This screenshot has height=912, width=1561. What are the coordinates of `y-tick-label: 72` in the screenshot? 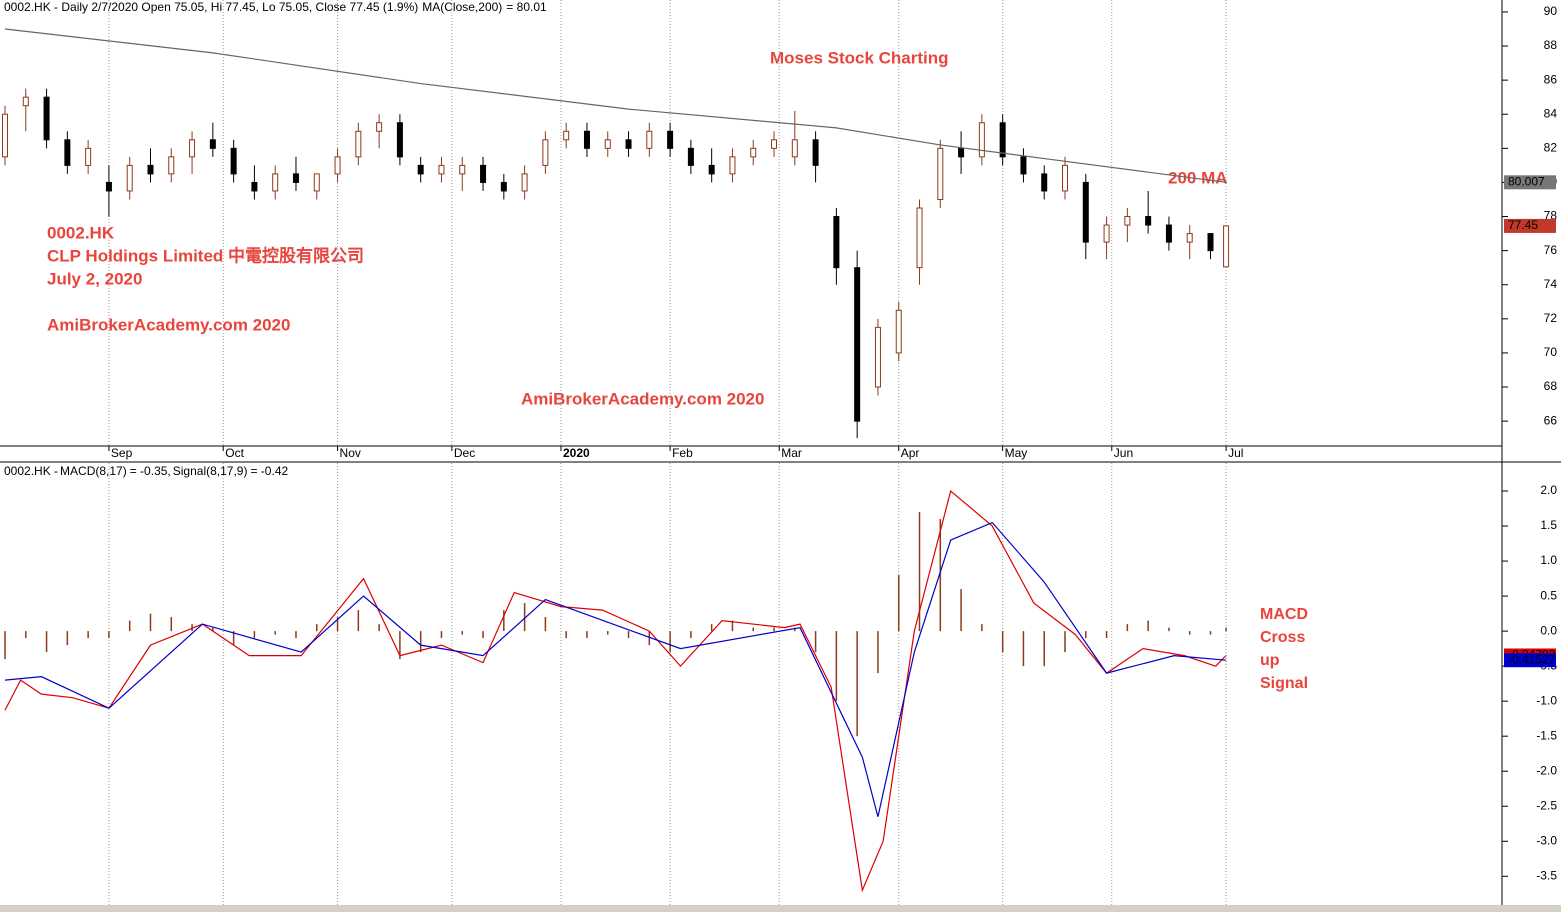 It's located at (1551, 318).